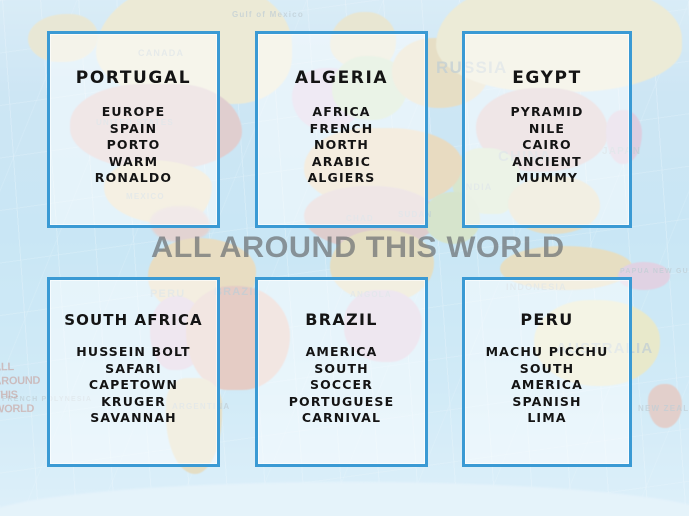  Describe the element at coordinates (133, 111) in the screenshot. I see `clue-item: EUROPE` at that location.